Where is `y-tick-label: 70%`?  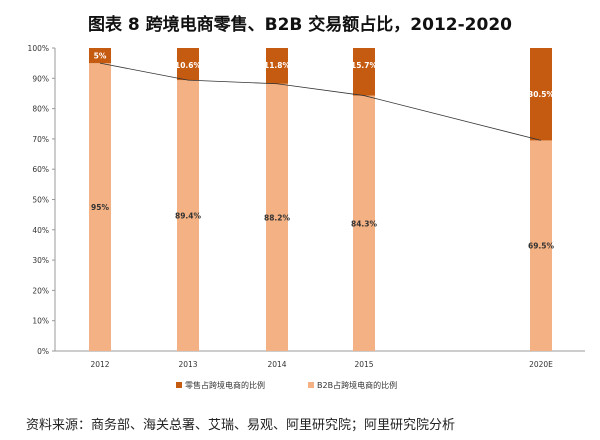 y-tick-label: 70% is located at coordinates (40, 139).